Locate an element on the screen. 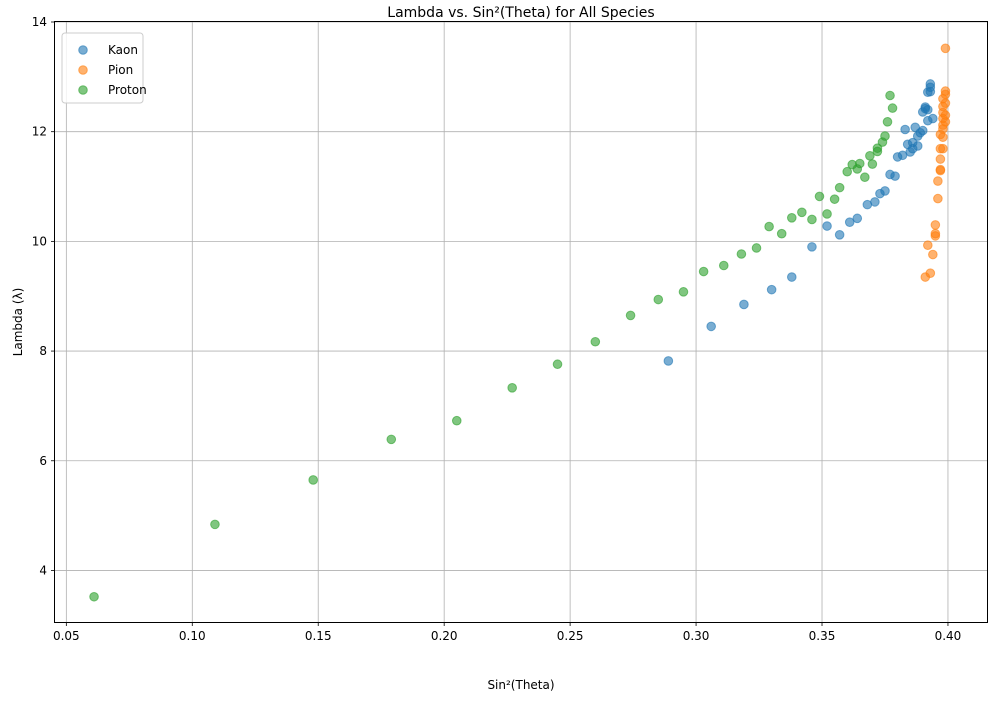 The width and height of the screenshot is (996, 701). x-tick-label: 0.40 is located at coordinates (948, 636).